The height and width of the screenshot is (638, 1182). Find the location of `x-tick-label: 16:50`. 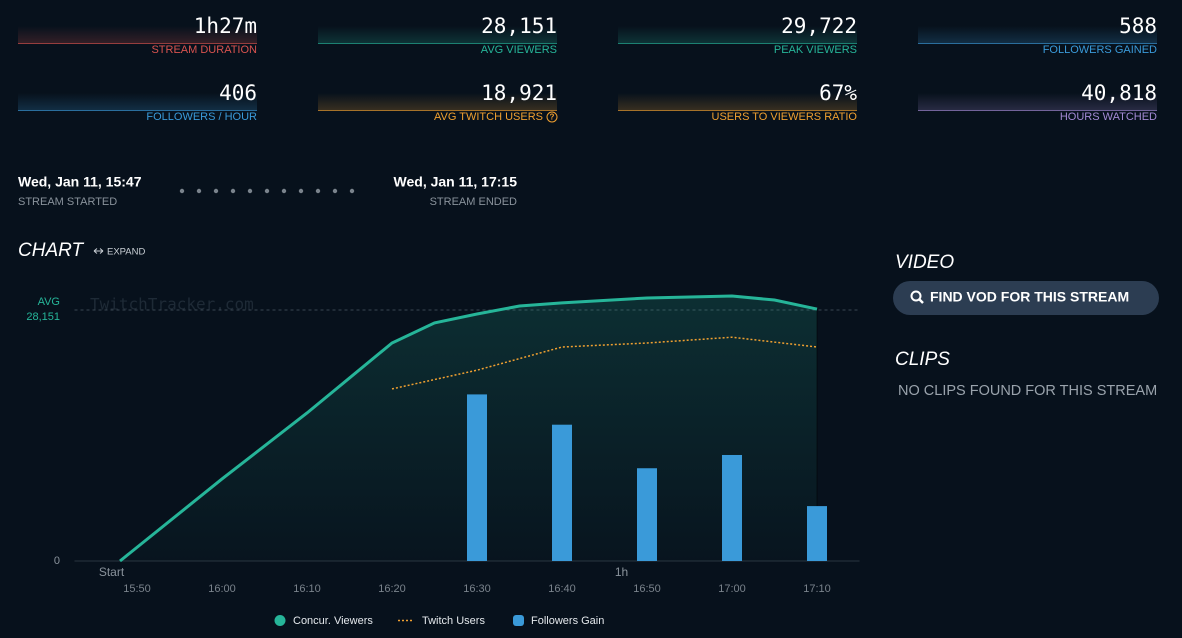

x-tick-label: 16:50 is located at coordinates (647, 589).